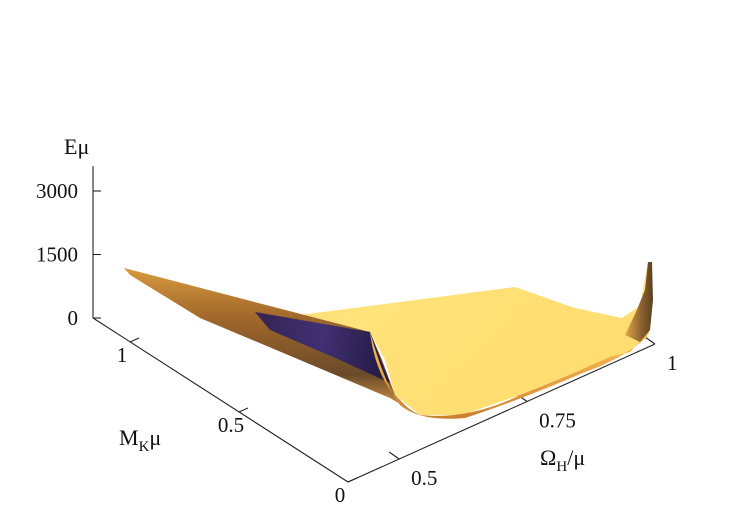 The image size is (750, 525). I want to click on y-tick-label-2: 1, so click(122, 355).